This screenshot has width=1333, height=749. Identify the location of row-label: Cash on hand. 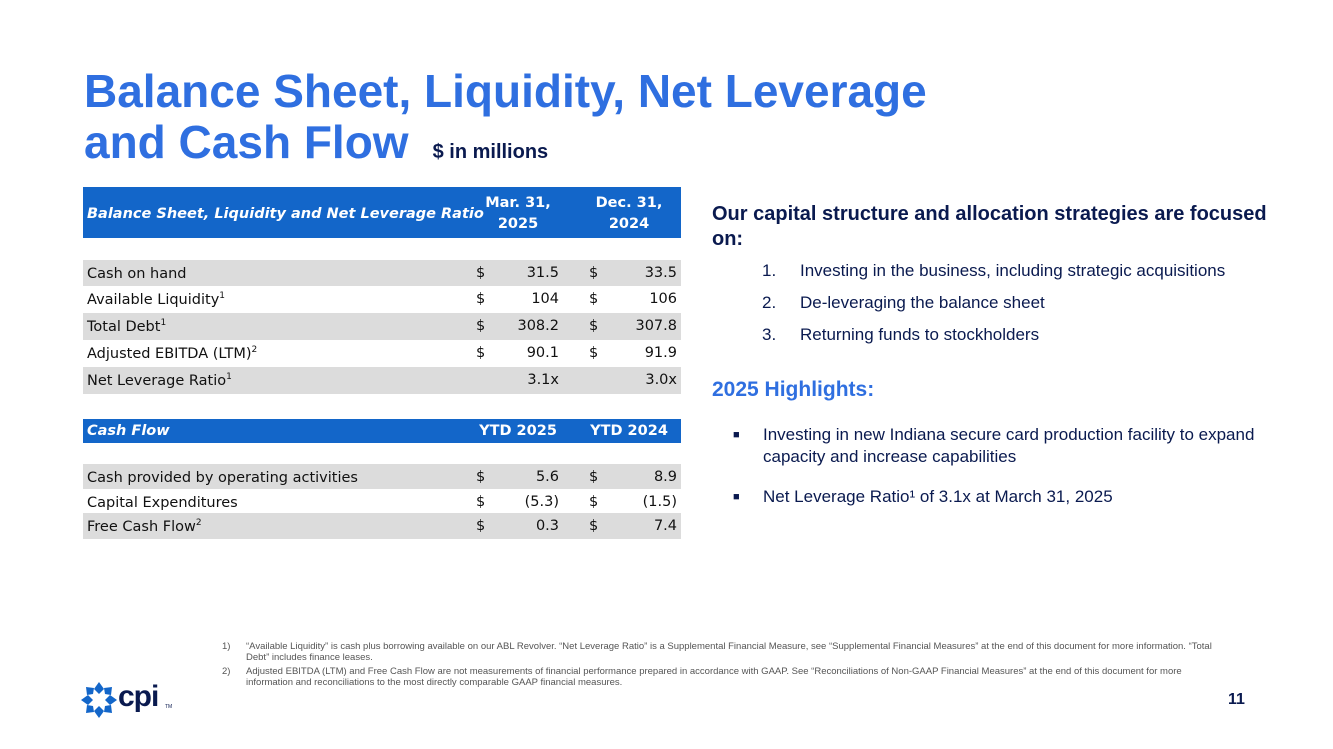
(137, 273).